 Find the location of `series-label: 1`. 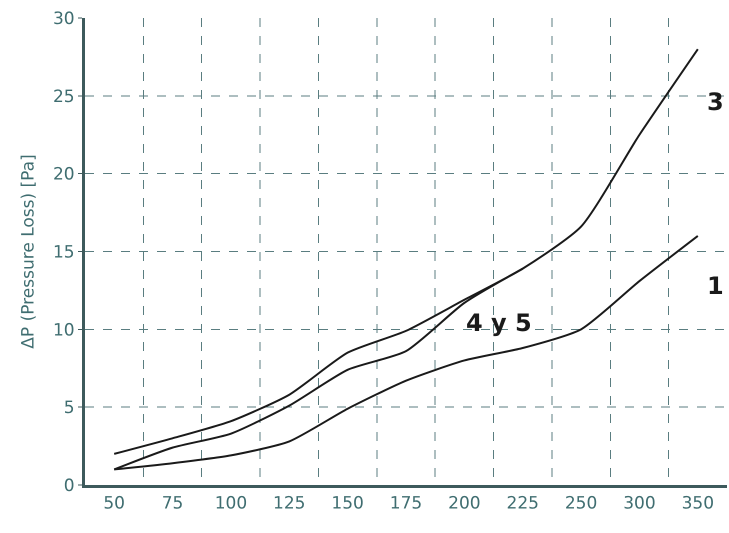

series-label: 1 is located at coordinates (715, 286).